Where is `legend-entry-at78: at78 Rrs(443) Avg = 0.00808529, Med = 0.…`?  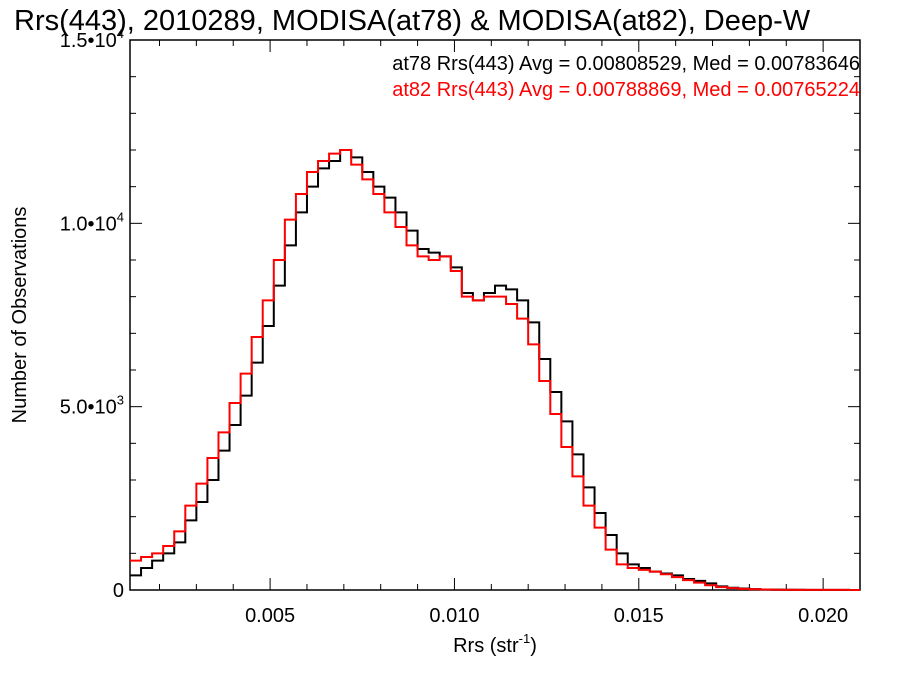
legend-entry-at78: at78 Rrs(443) Avg = 0.00808529, Med = 0.… is located at coordinates (626, 64).